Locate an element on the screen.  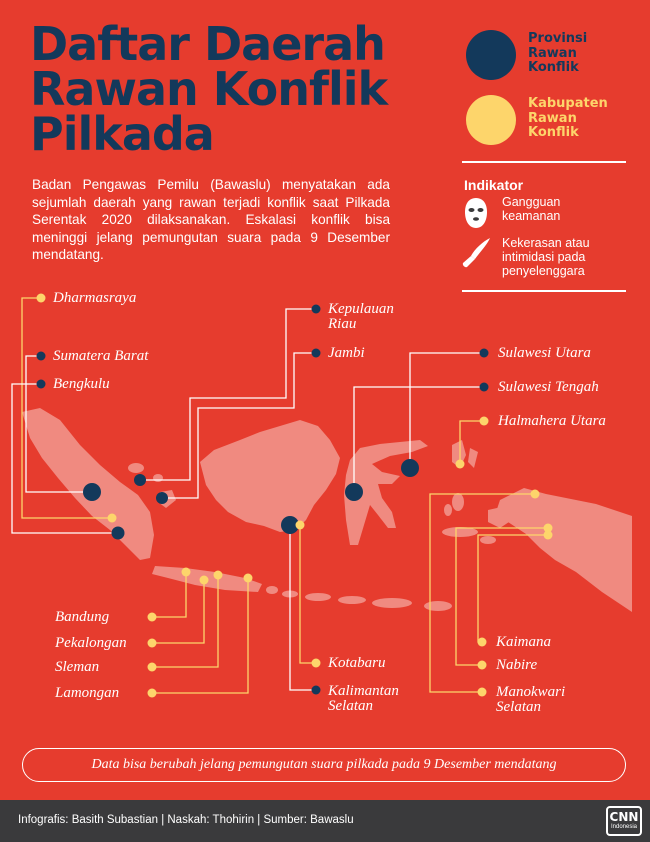
label-kaimana: Kaimana is located at coordinates (524, 642).